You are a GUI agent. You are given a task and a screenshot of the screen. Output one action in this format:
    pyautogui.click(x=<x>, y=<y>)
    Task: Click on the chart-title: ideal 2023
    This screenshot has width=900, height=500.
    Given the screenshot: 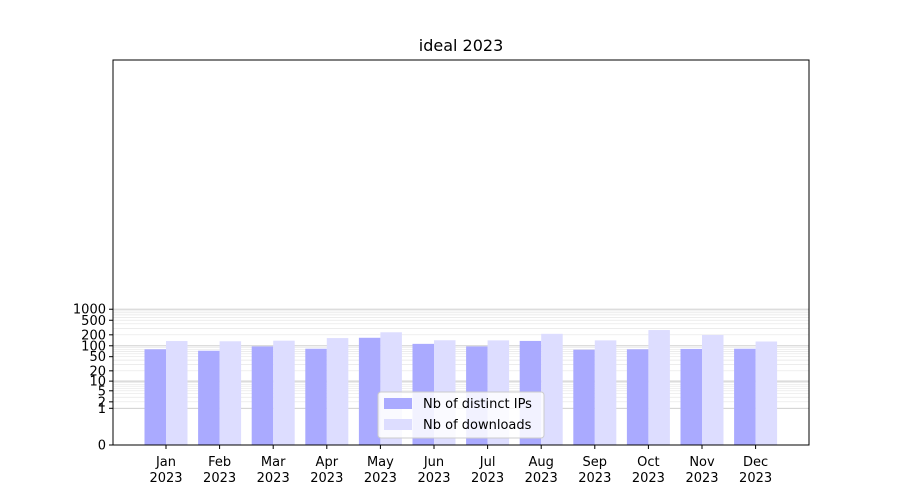 What is the action you would take?
    pyautogui.click(x=461, y=45)
    